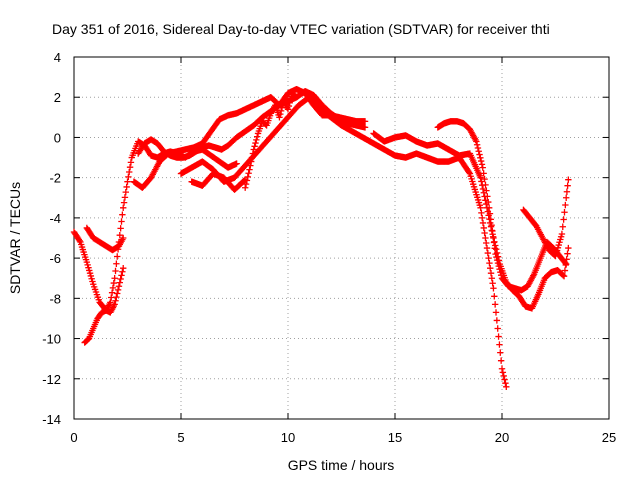 This screenshot has width=640, height=480. Describe the element at coordinates (341, 465) in the screenshot. I see `x-axis-label: GPS time / hours` at that location.